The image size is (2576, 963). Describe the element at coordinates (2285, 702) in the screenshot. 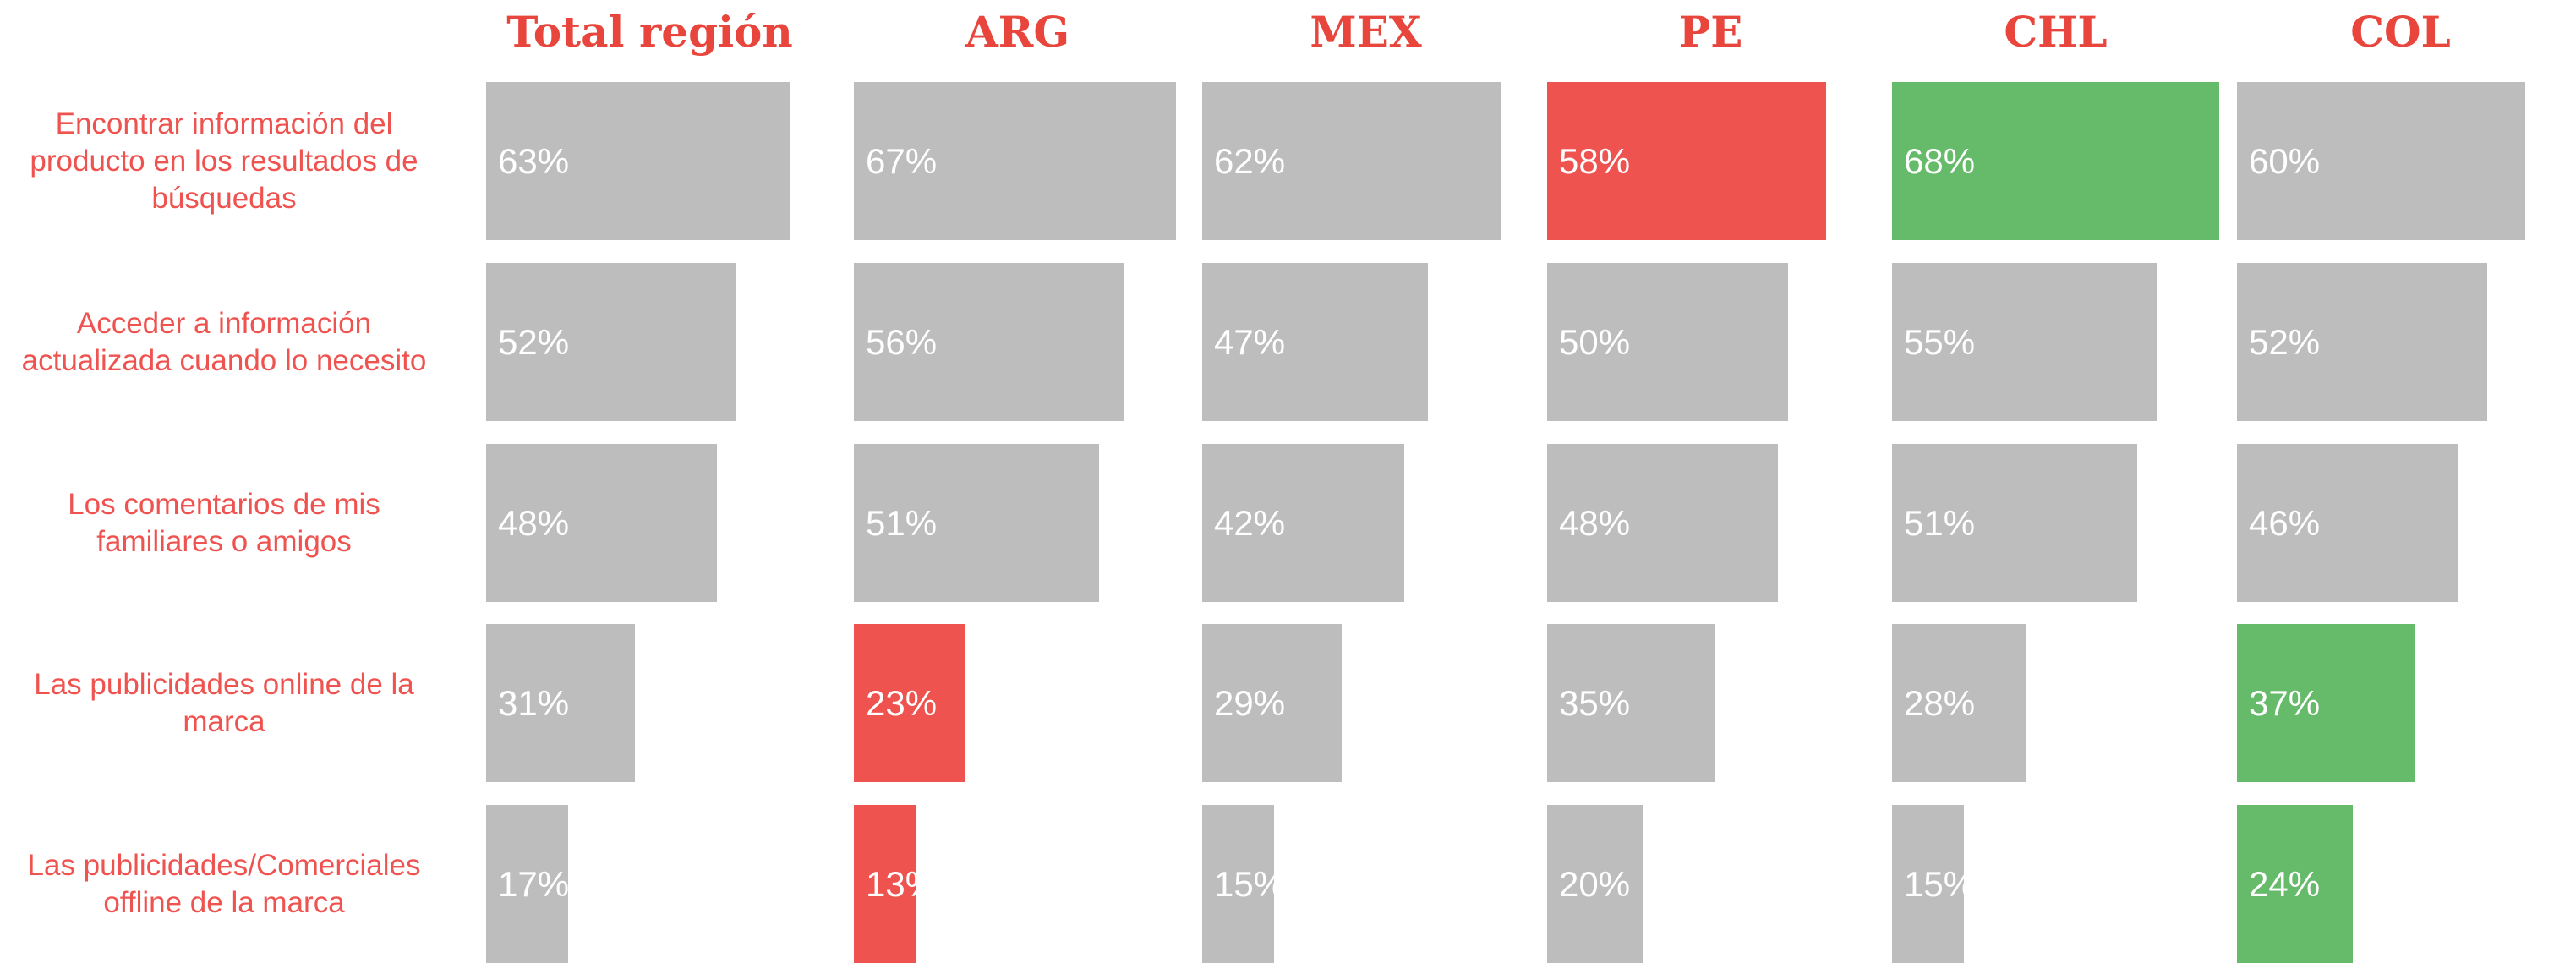

I see `value-label: 37%` at that location.